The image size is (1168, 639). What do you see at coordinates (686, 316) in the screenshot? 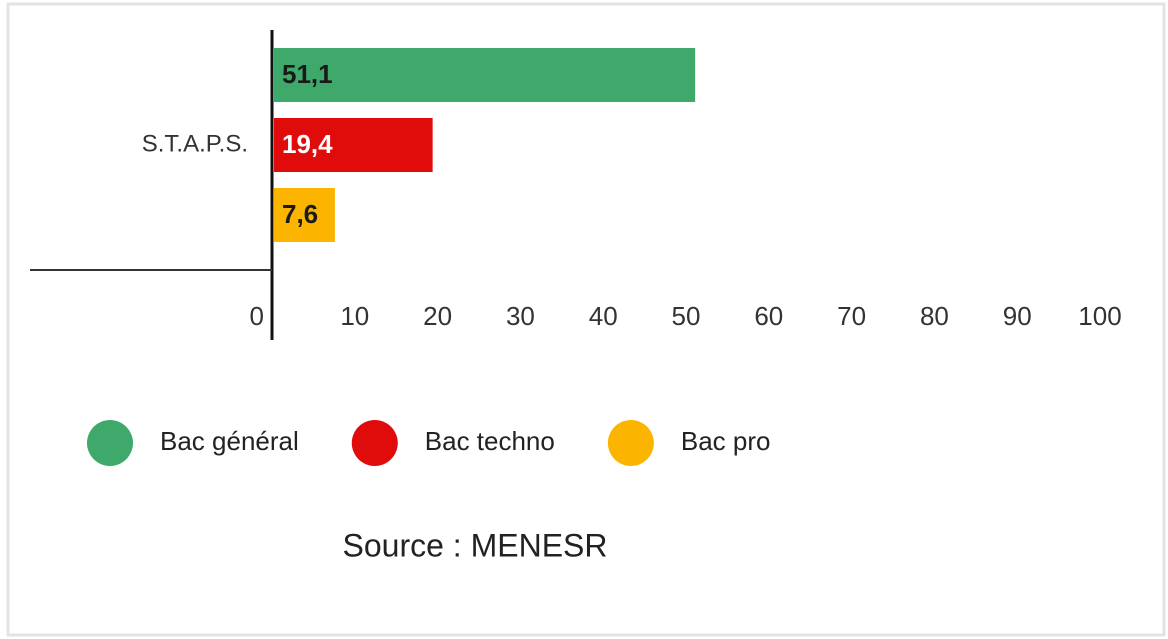
I see `x-tick-label: 50` at bounding box center [686, 316].